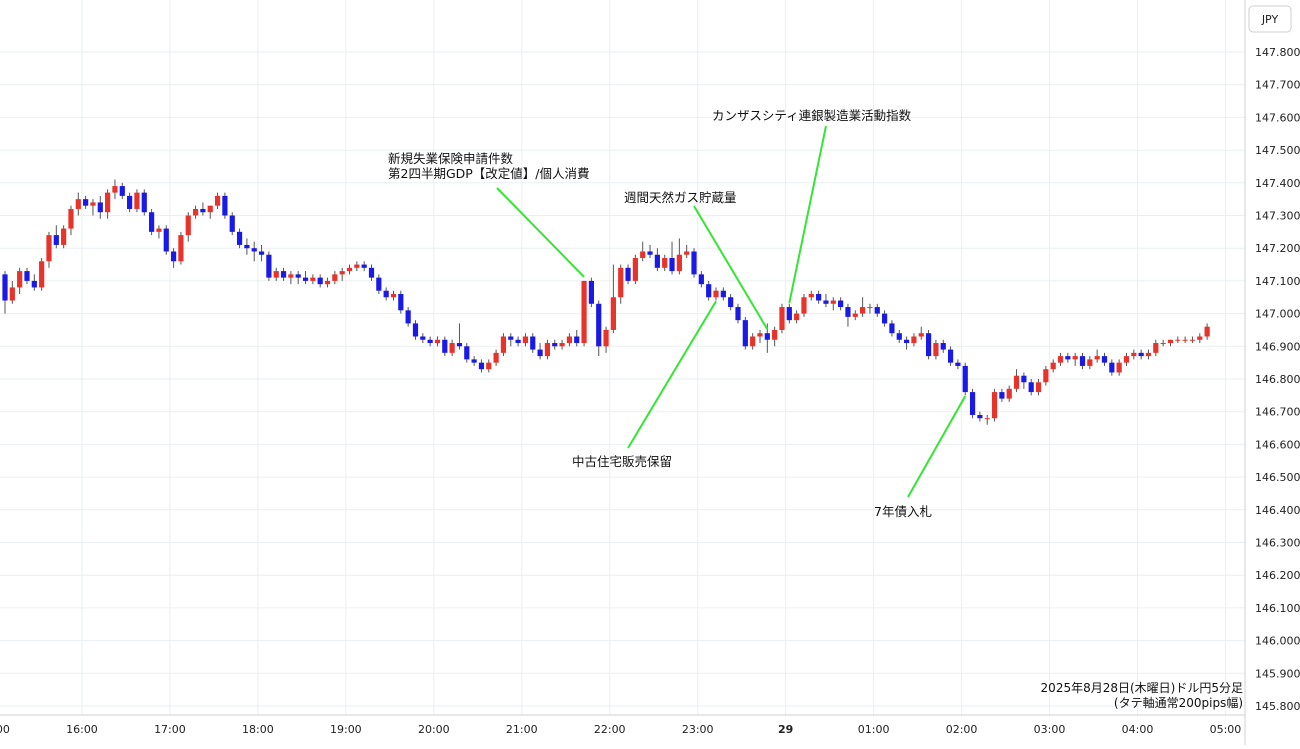 This screenshot has width=1300, height=749. Describe the element at coordinates (82, 729) in the screenshot. I see `x-tick-label: 16:00` at that location.